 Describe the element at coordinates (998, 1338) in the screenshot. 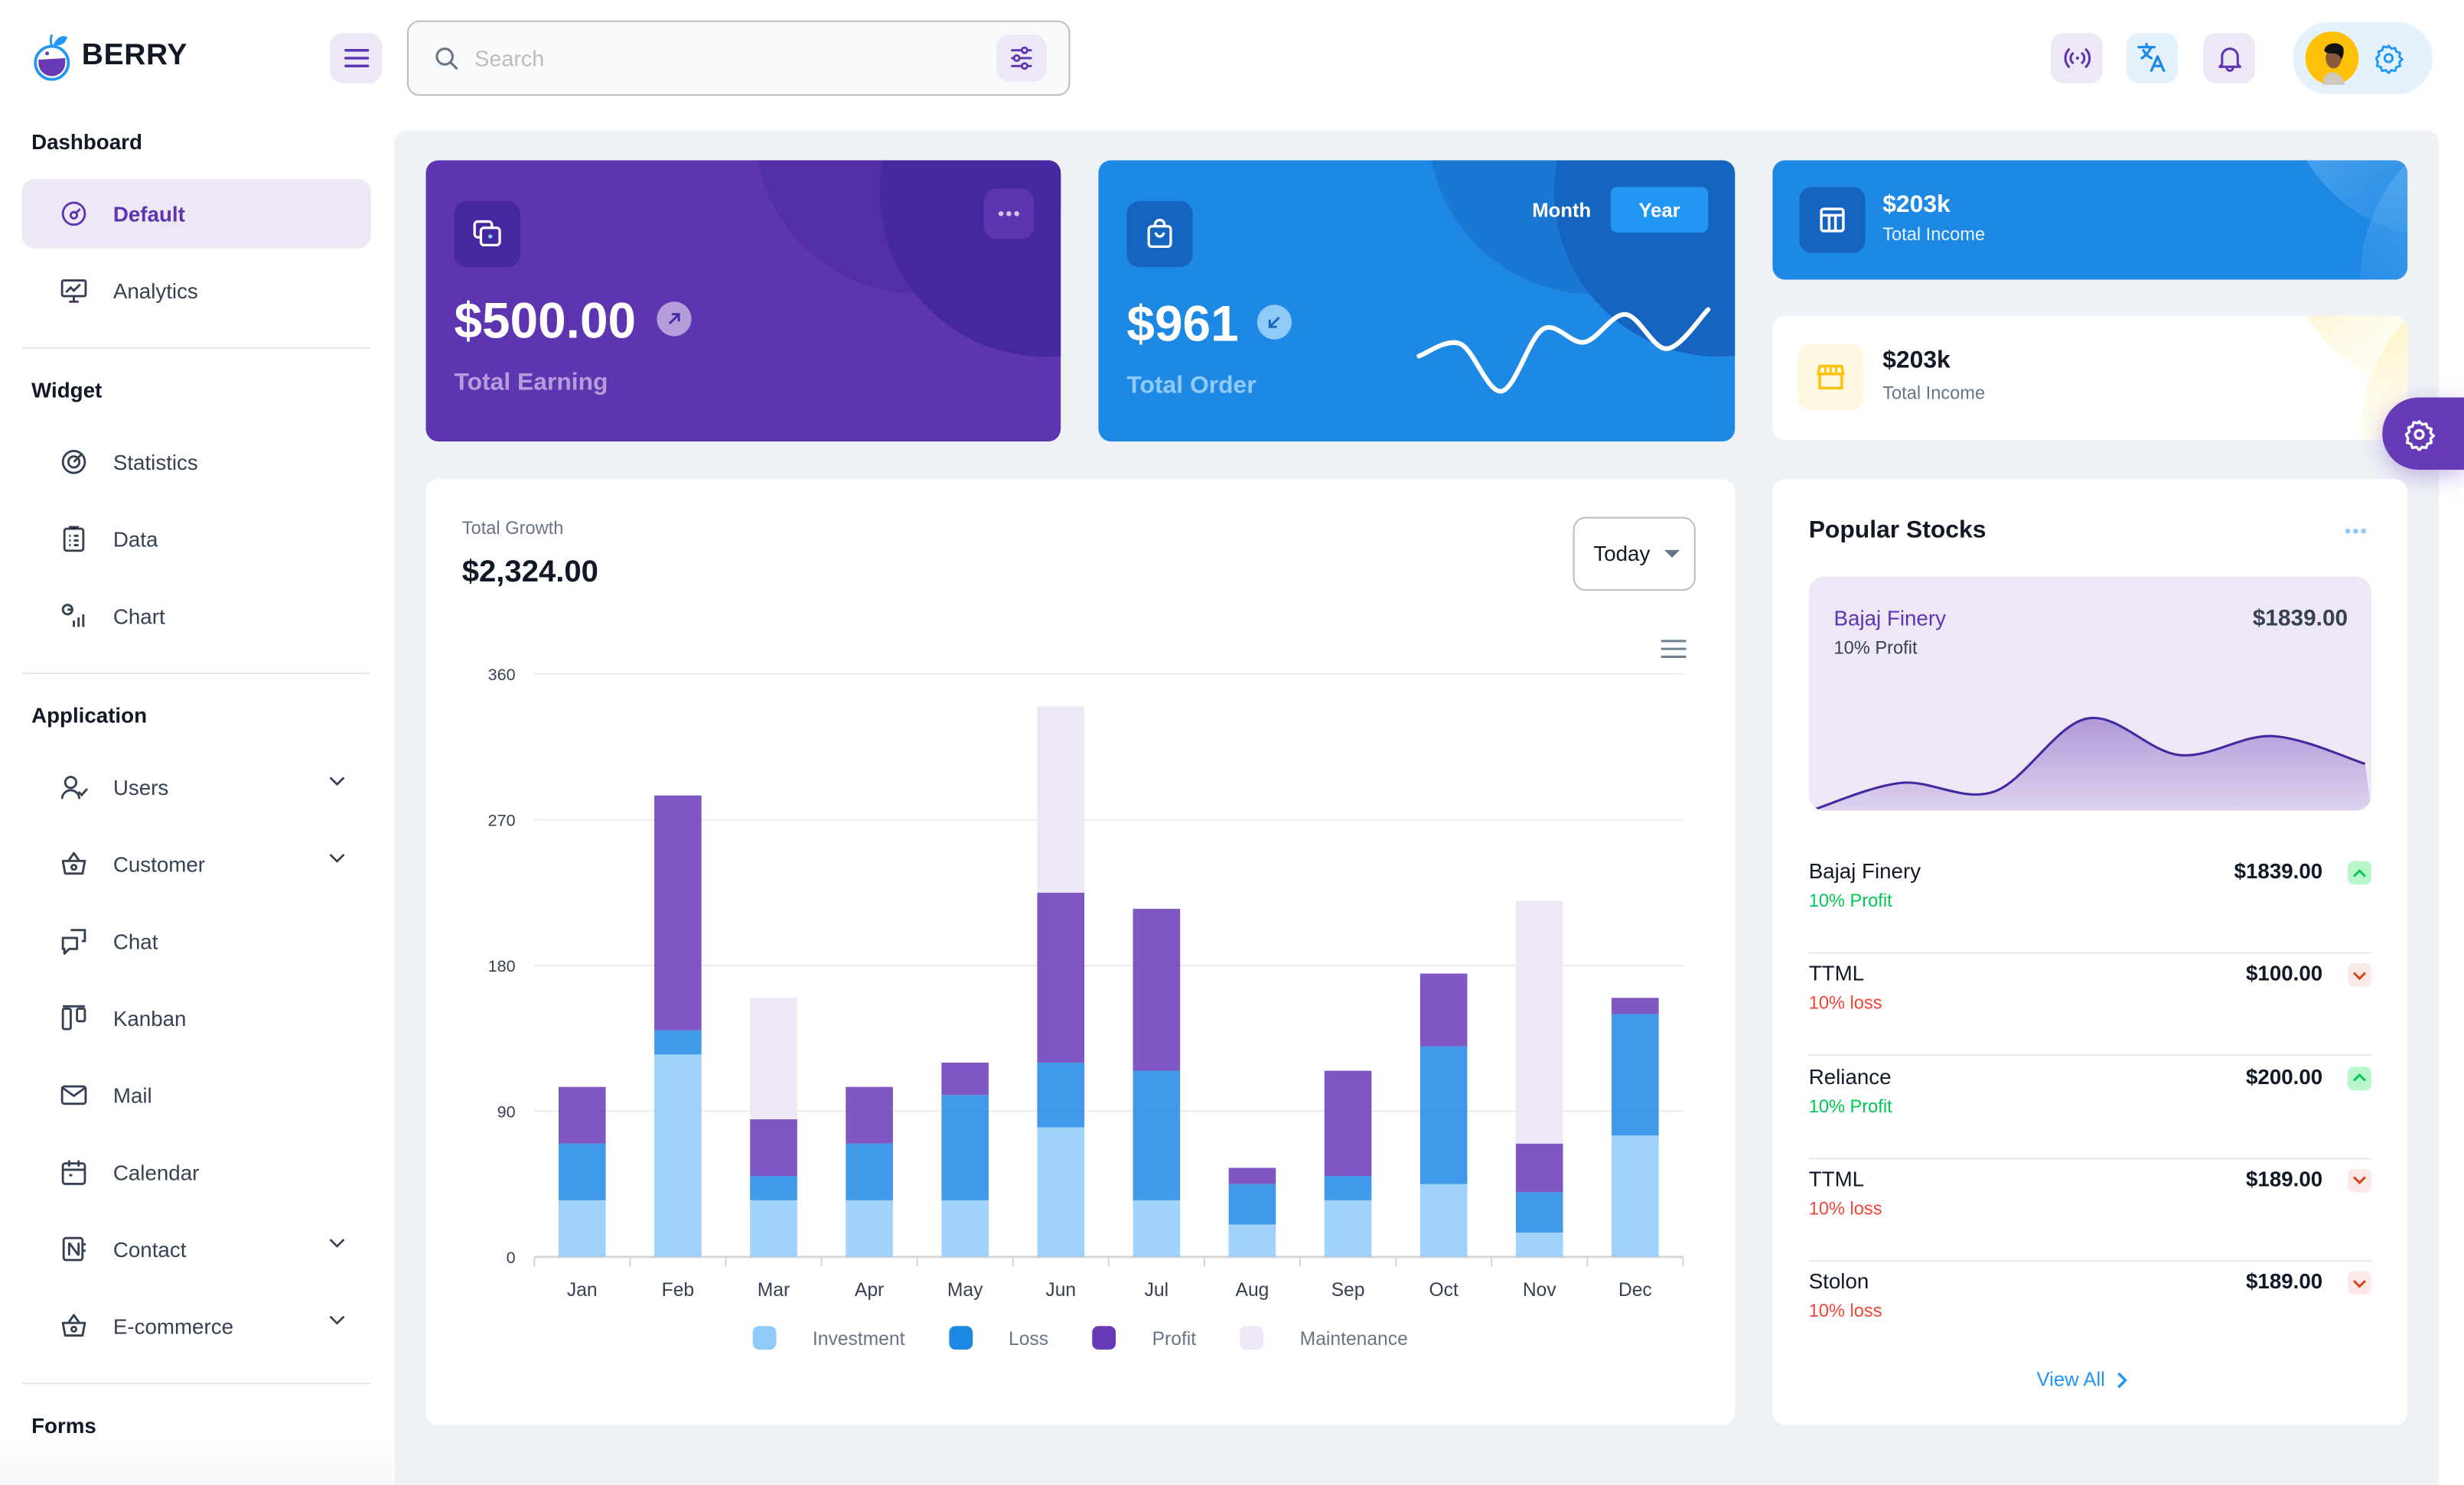

I see `legend-item-loss: Loss` at that location.